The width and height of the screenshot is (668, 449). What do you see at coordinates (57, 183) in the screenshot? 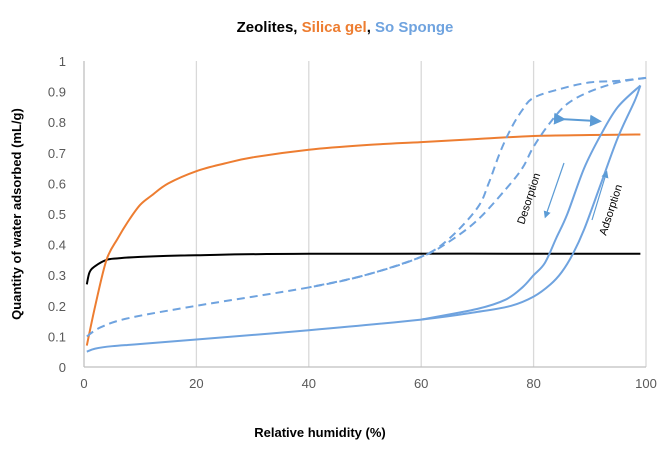
I see `y-tick-label: 0.6` at bounding box center [57, 183].